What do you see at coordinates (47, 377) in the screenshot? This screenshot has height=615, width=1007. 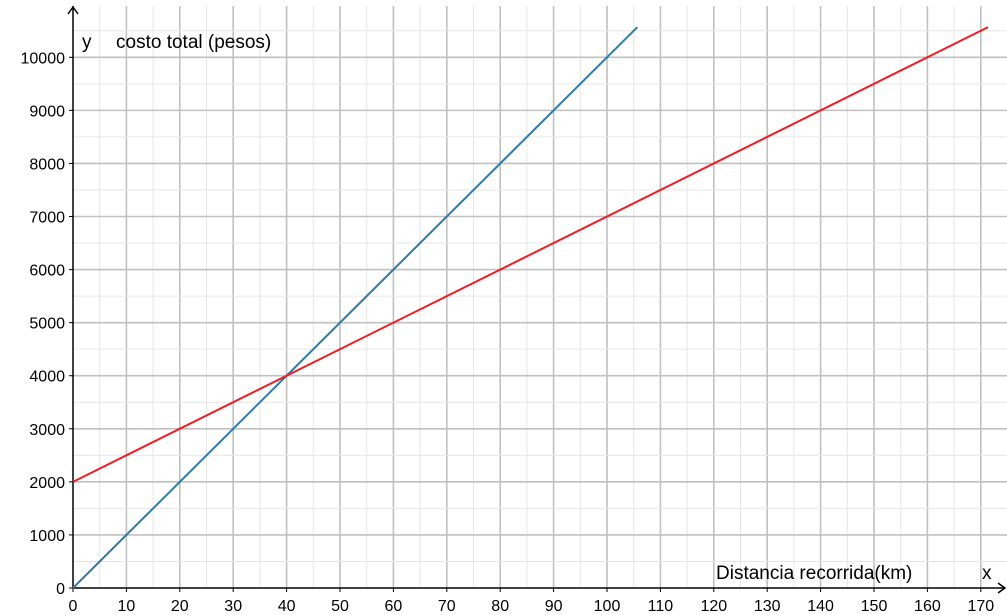 I see `y-tick-label: 4000` at bounding box center [47, 377].